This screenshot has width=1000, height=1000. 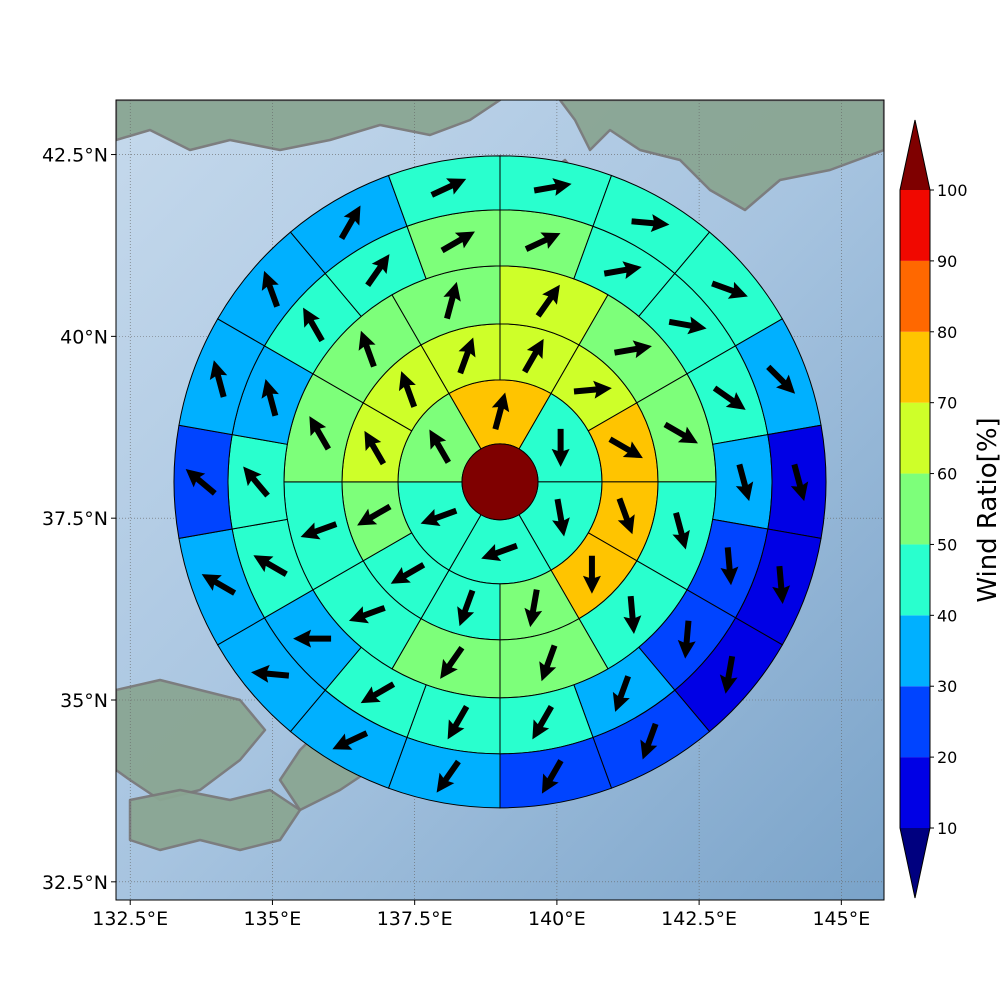 What do you see at coordinates (949, 509) in the screenshot?
I see `colorbar: 10 20 30 40 50 60 70 80 90 100 Wind Ratio[%]` at bounding box center [949, 509].